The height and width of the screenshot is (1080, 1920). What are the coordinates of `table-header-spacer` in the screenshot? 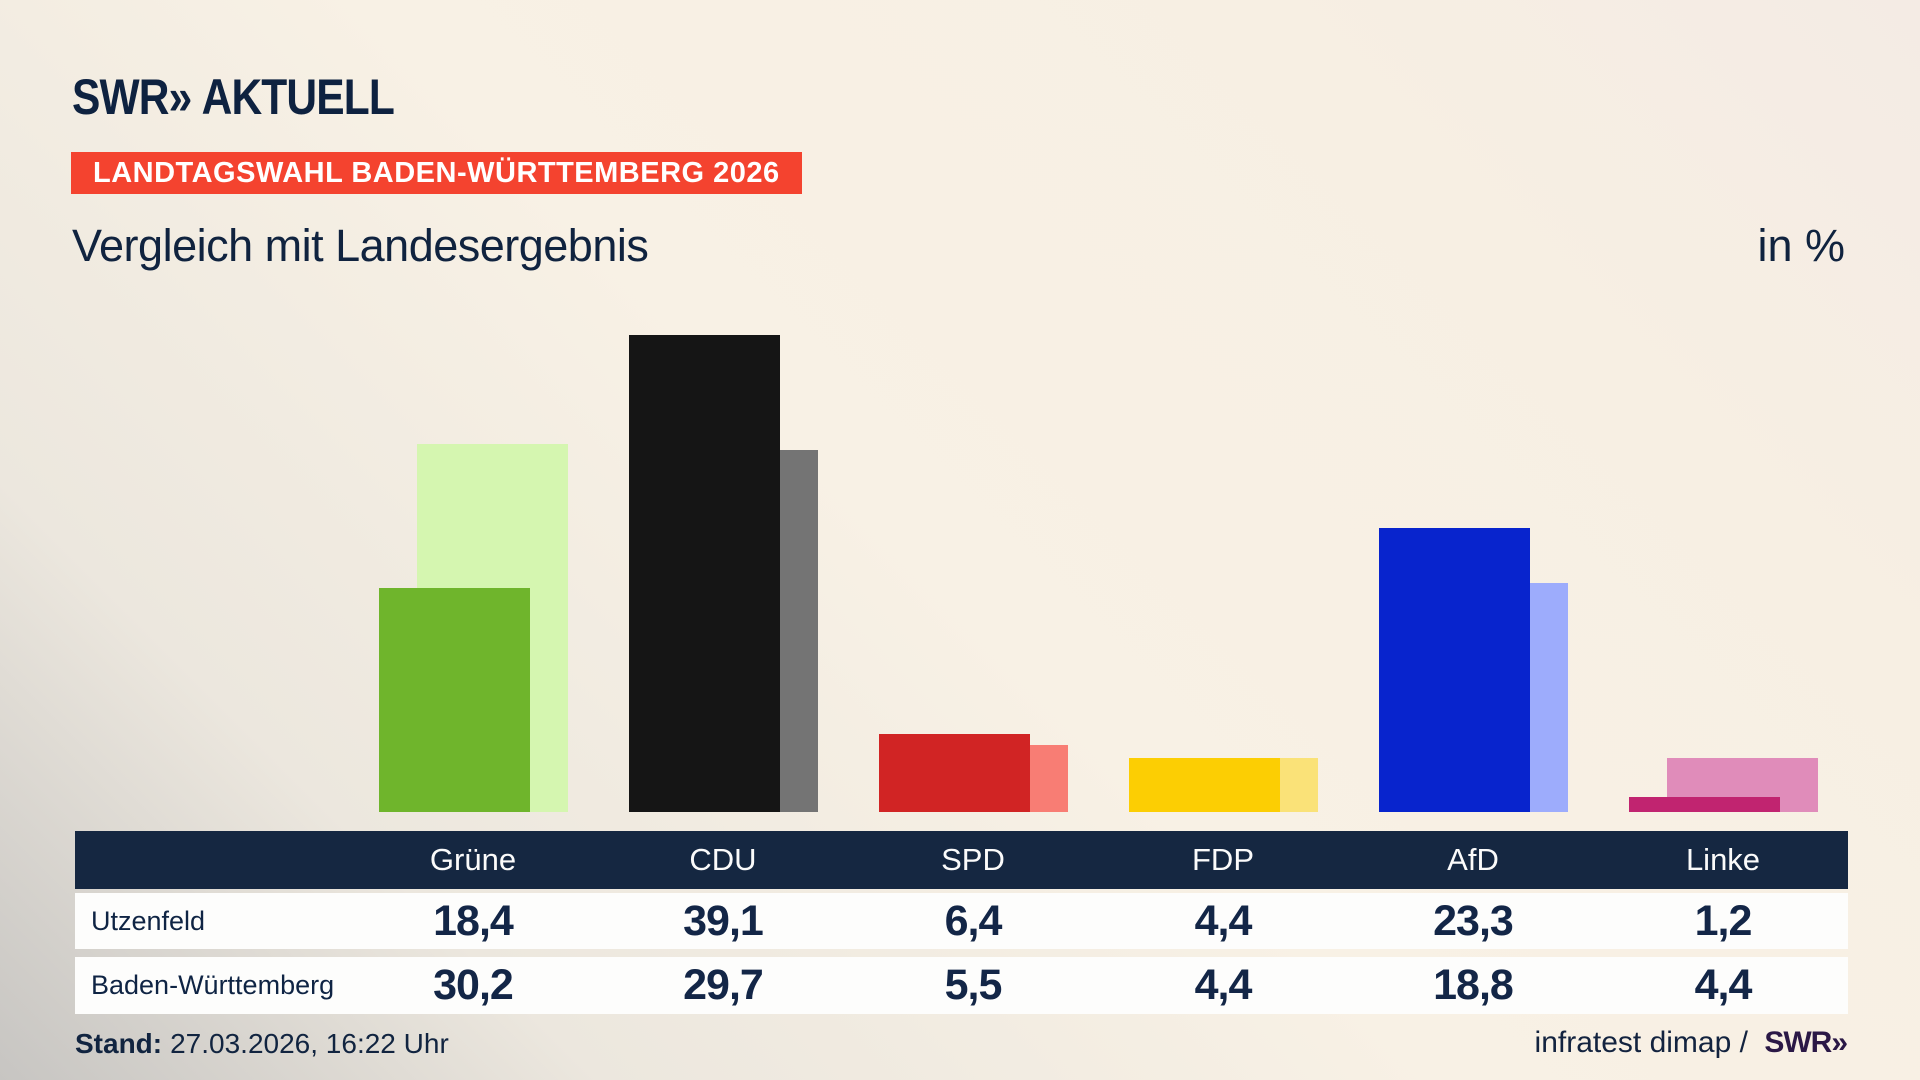 It's located at (211, 860).